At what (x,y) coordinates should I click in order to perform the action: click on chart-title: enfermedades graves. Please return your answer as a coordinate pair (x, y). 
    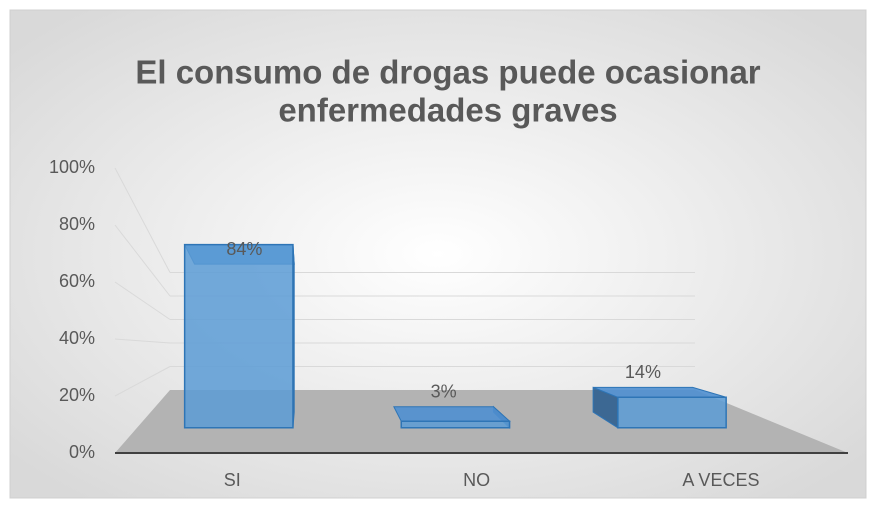
    Looking at the image, I should click on (447, 110).